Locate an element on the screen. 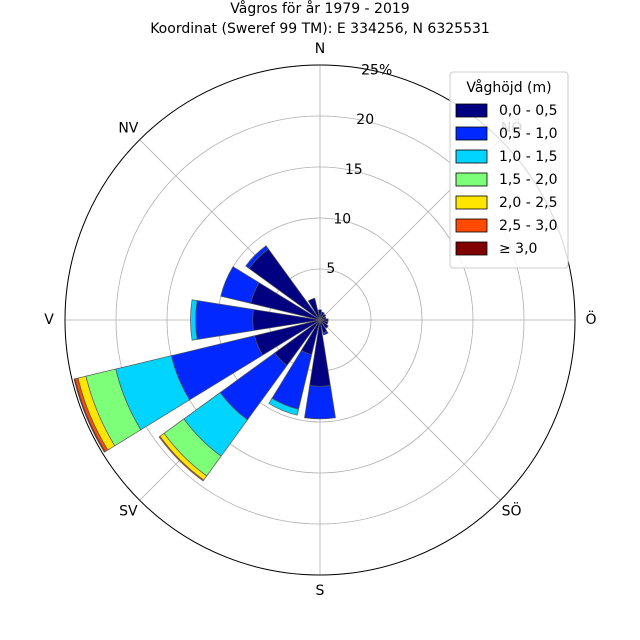  direction-label-n: N is located at coordinates (320, 49).